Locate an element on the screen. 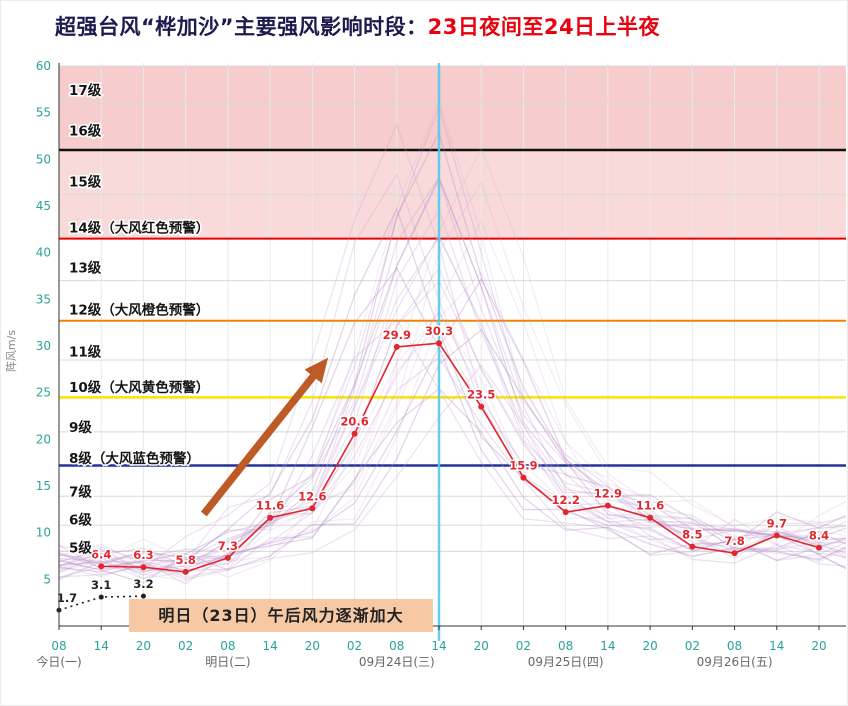 The width and height of the screenshot is (848, 706). annotation-box: 明日（23日）午后风力逐渐加大 is located at coordinates (281, 615).